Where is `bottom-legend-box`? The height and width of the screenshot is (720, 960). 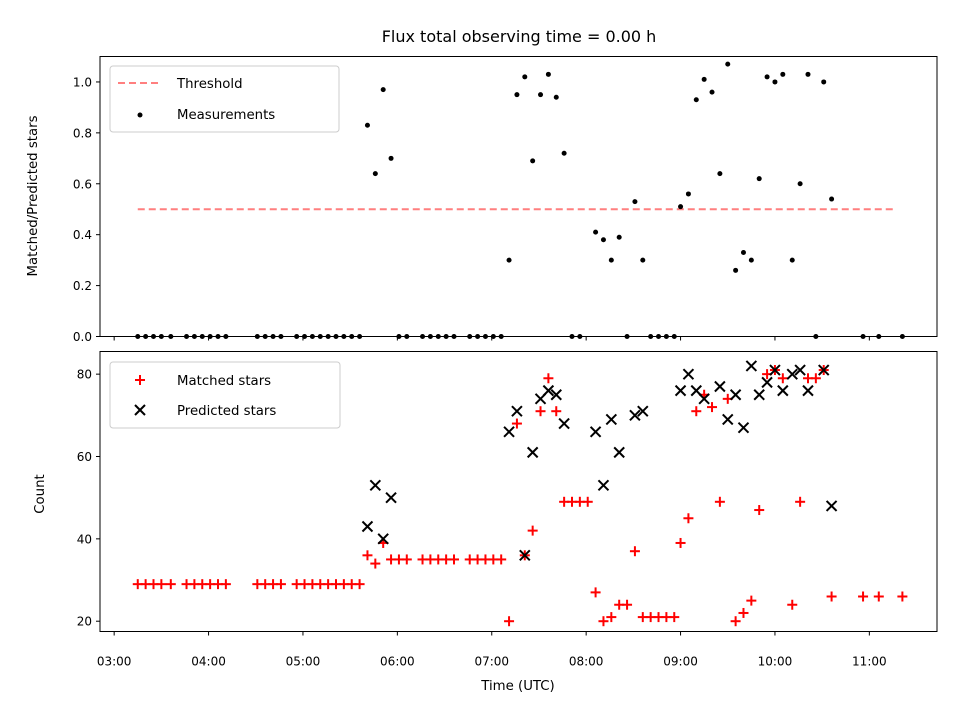 bottom-legend-box is located at coordinates (225, 395).